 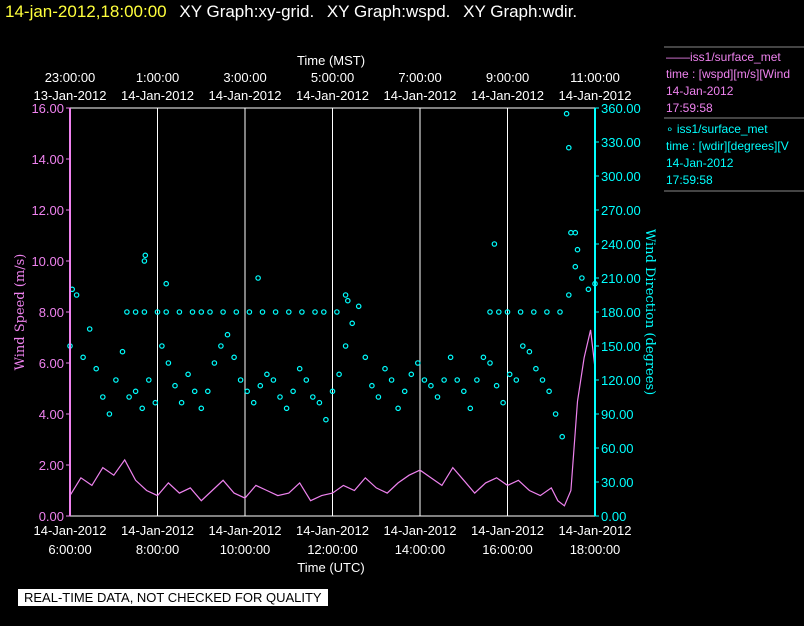 I want to click on top-tick-time: 7:00:00, so click(x=419, y=77).